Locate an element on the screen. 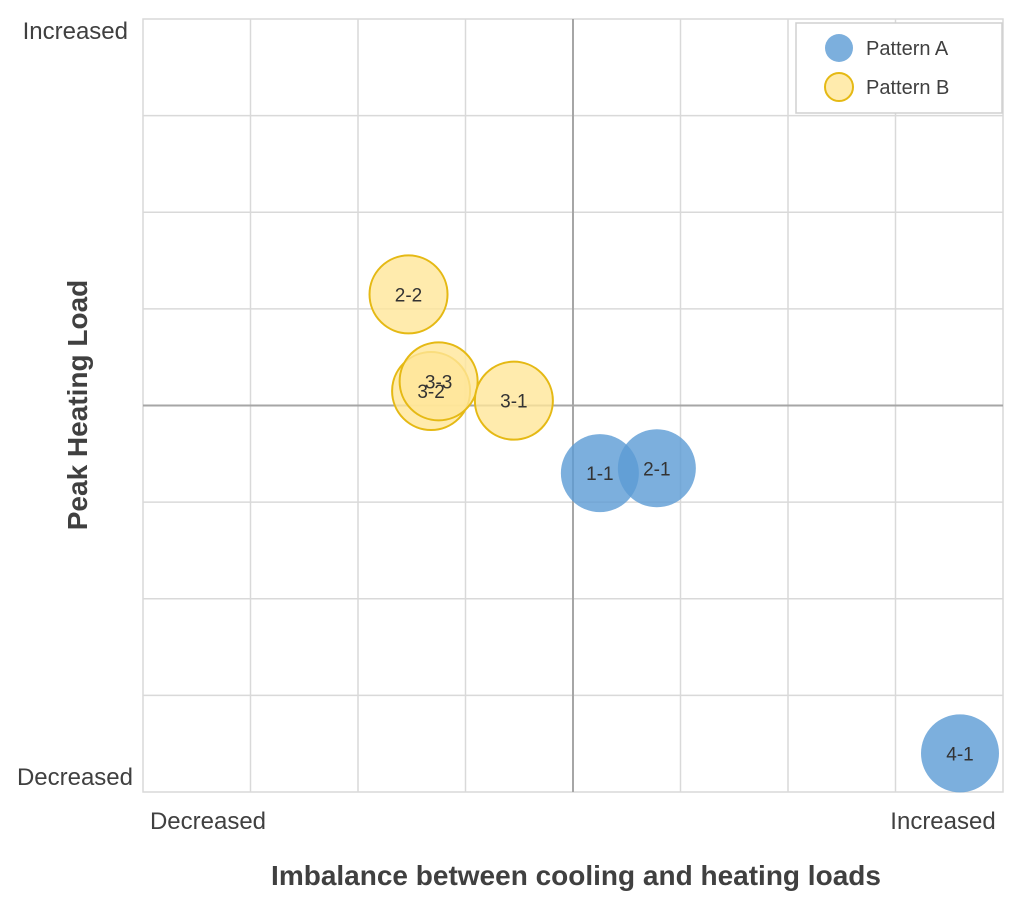  y-tick-label-min: Decreased is located at coordinates (75, 777).